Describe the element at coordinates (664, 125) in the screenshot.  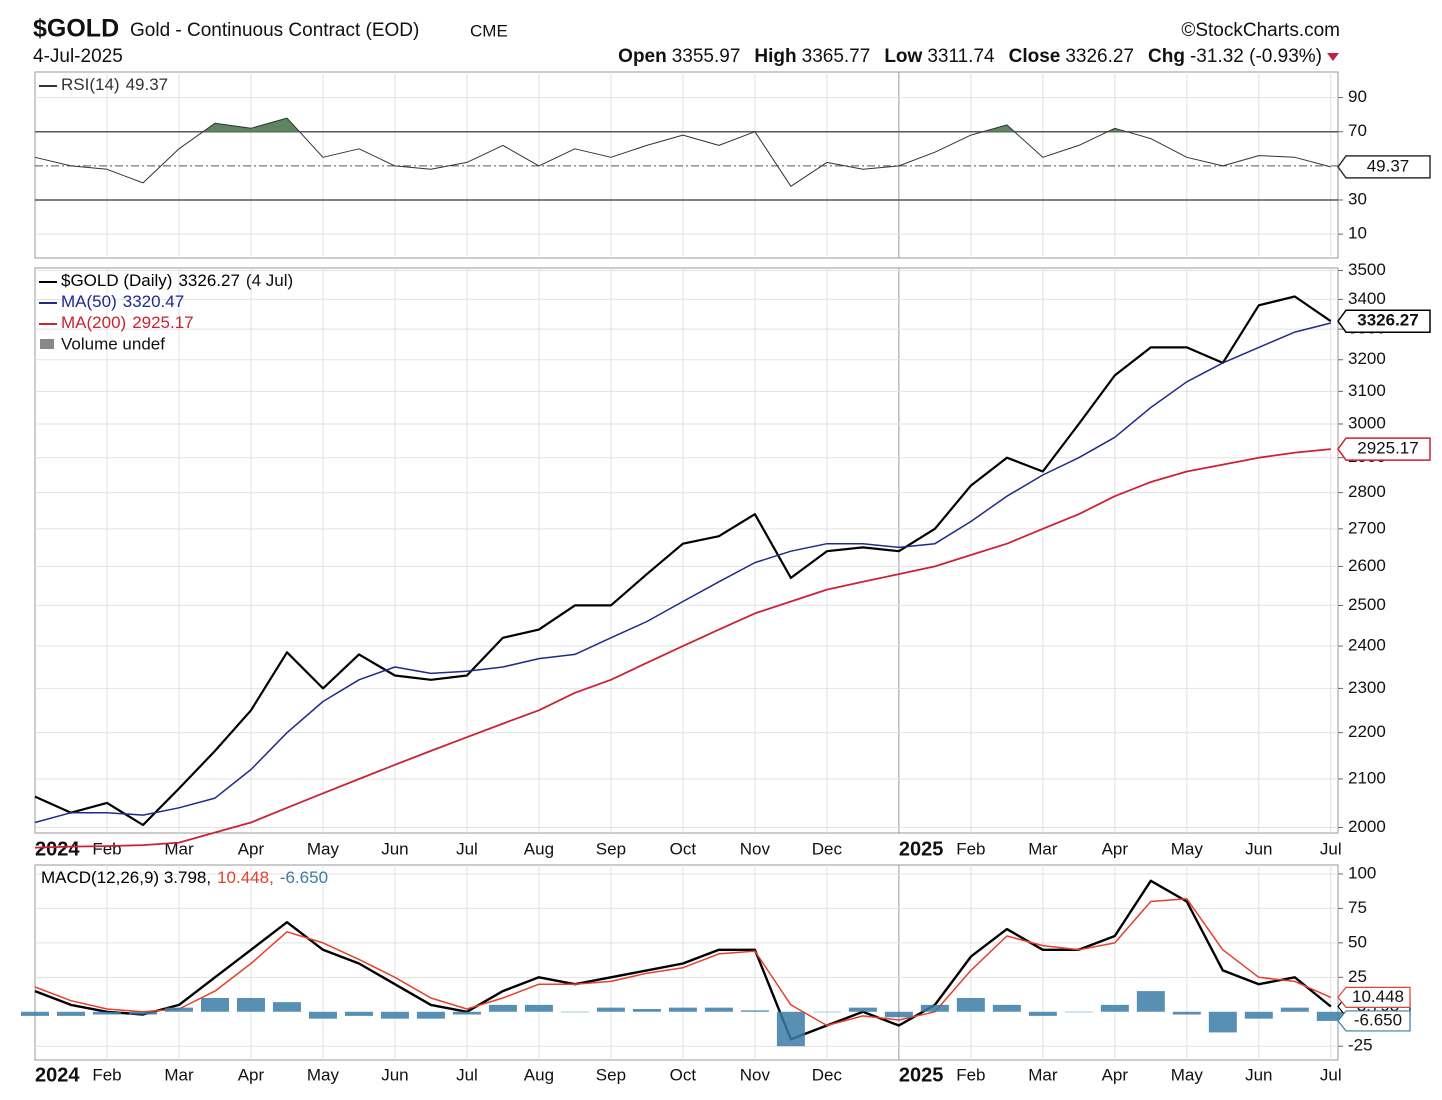
I see `overbought-fill` at that location.